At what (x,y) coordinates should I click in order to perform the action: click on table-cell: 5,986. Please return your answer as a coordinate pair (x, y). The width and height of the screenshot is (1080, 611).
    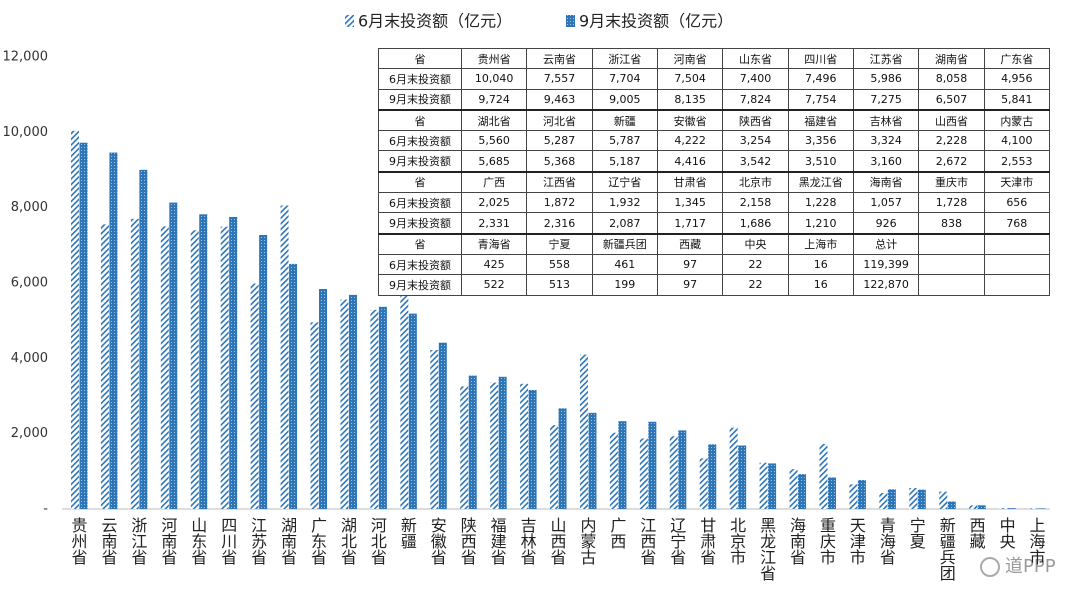
    Looking at the image, I should click on (886, 79).